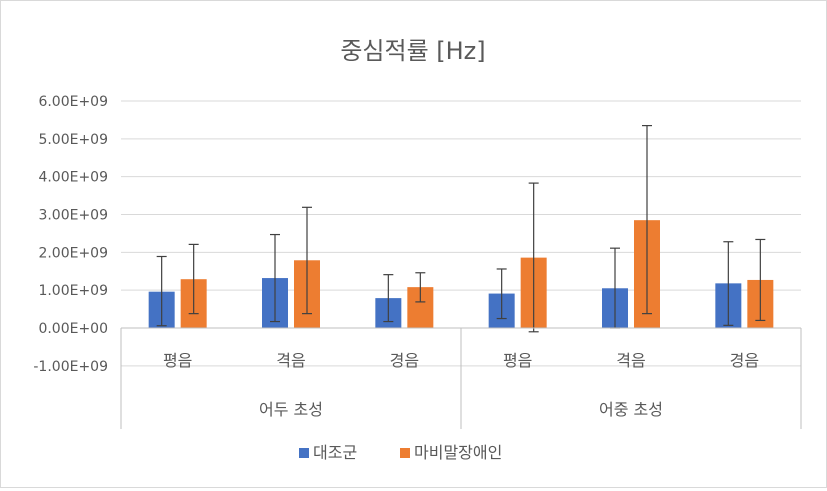  I want to click on y-tick-label: -1.00E+09, so click(70, 367).